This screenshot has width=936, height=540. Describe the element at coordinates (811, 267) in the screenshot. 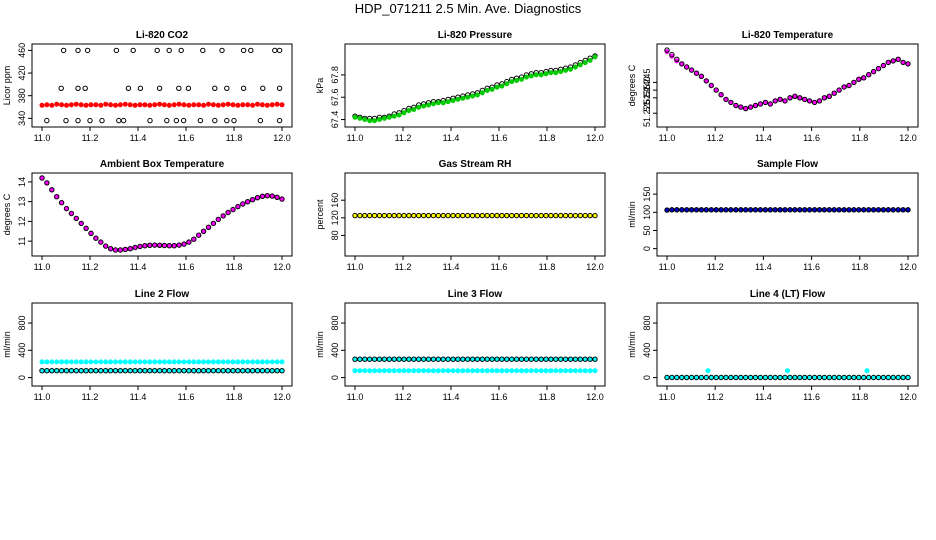

I see `x-tick-label: 11.6` at that location.